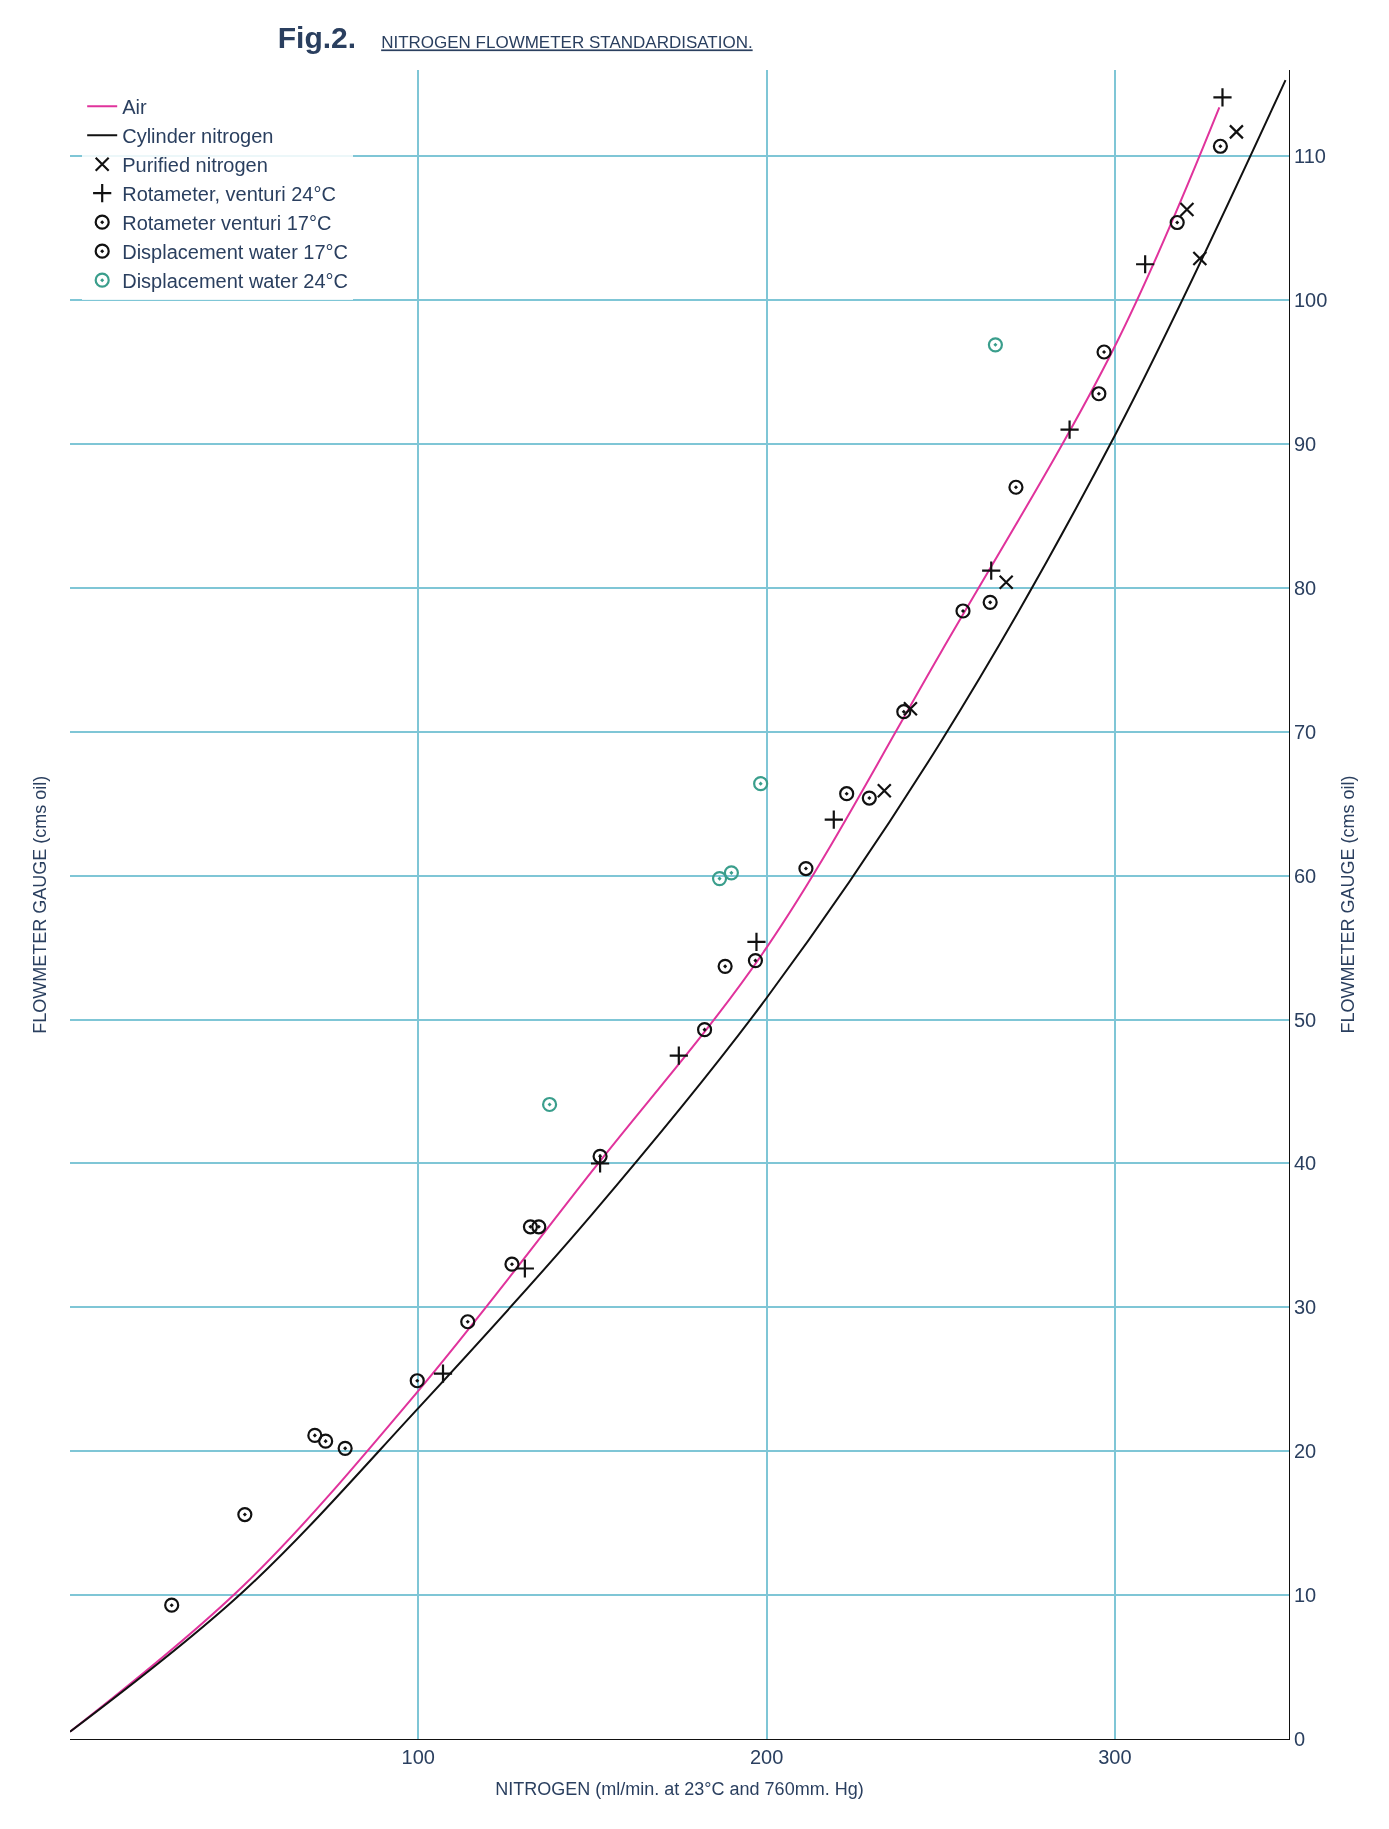  What do you see at coordinates (235, 280) in the screenshot?
I see `legend-label: Displacement water 24°C` at bounding box center [235, 280].